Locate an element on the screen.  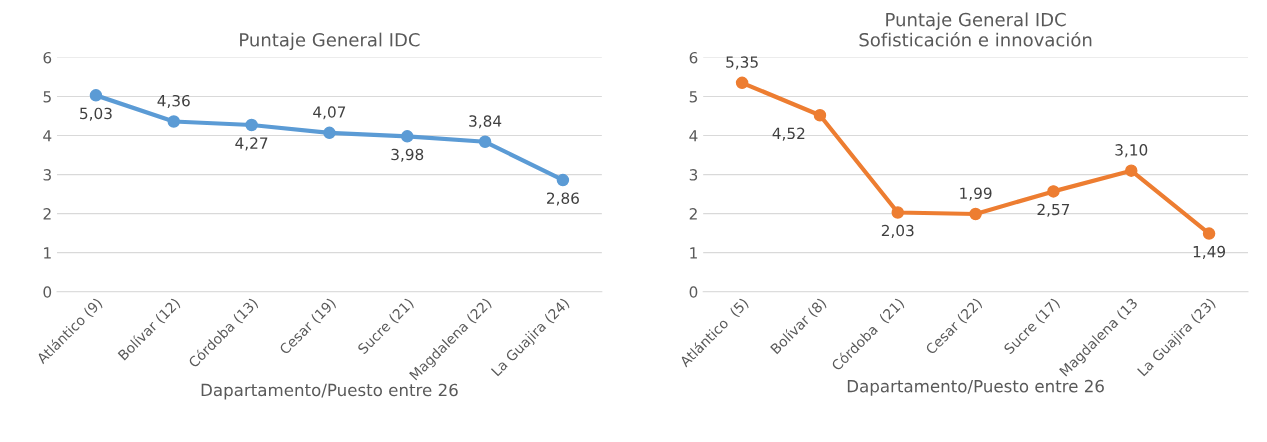
data-label: 3,10 is located at coordinates (1131, 151).